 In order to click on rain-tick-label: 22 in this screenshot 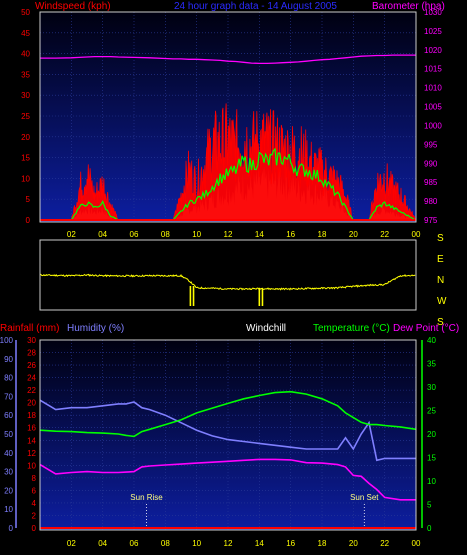, I will do `click(31, 390)`.